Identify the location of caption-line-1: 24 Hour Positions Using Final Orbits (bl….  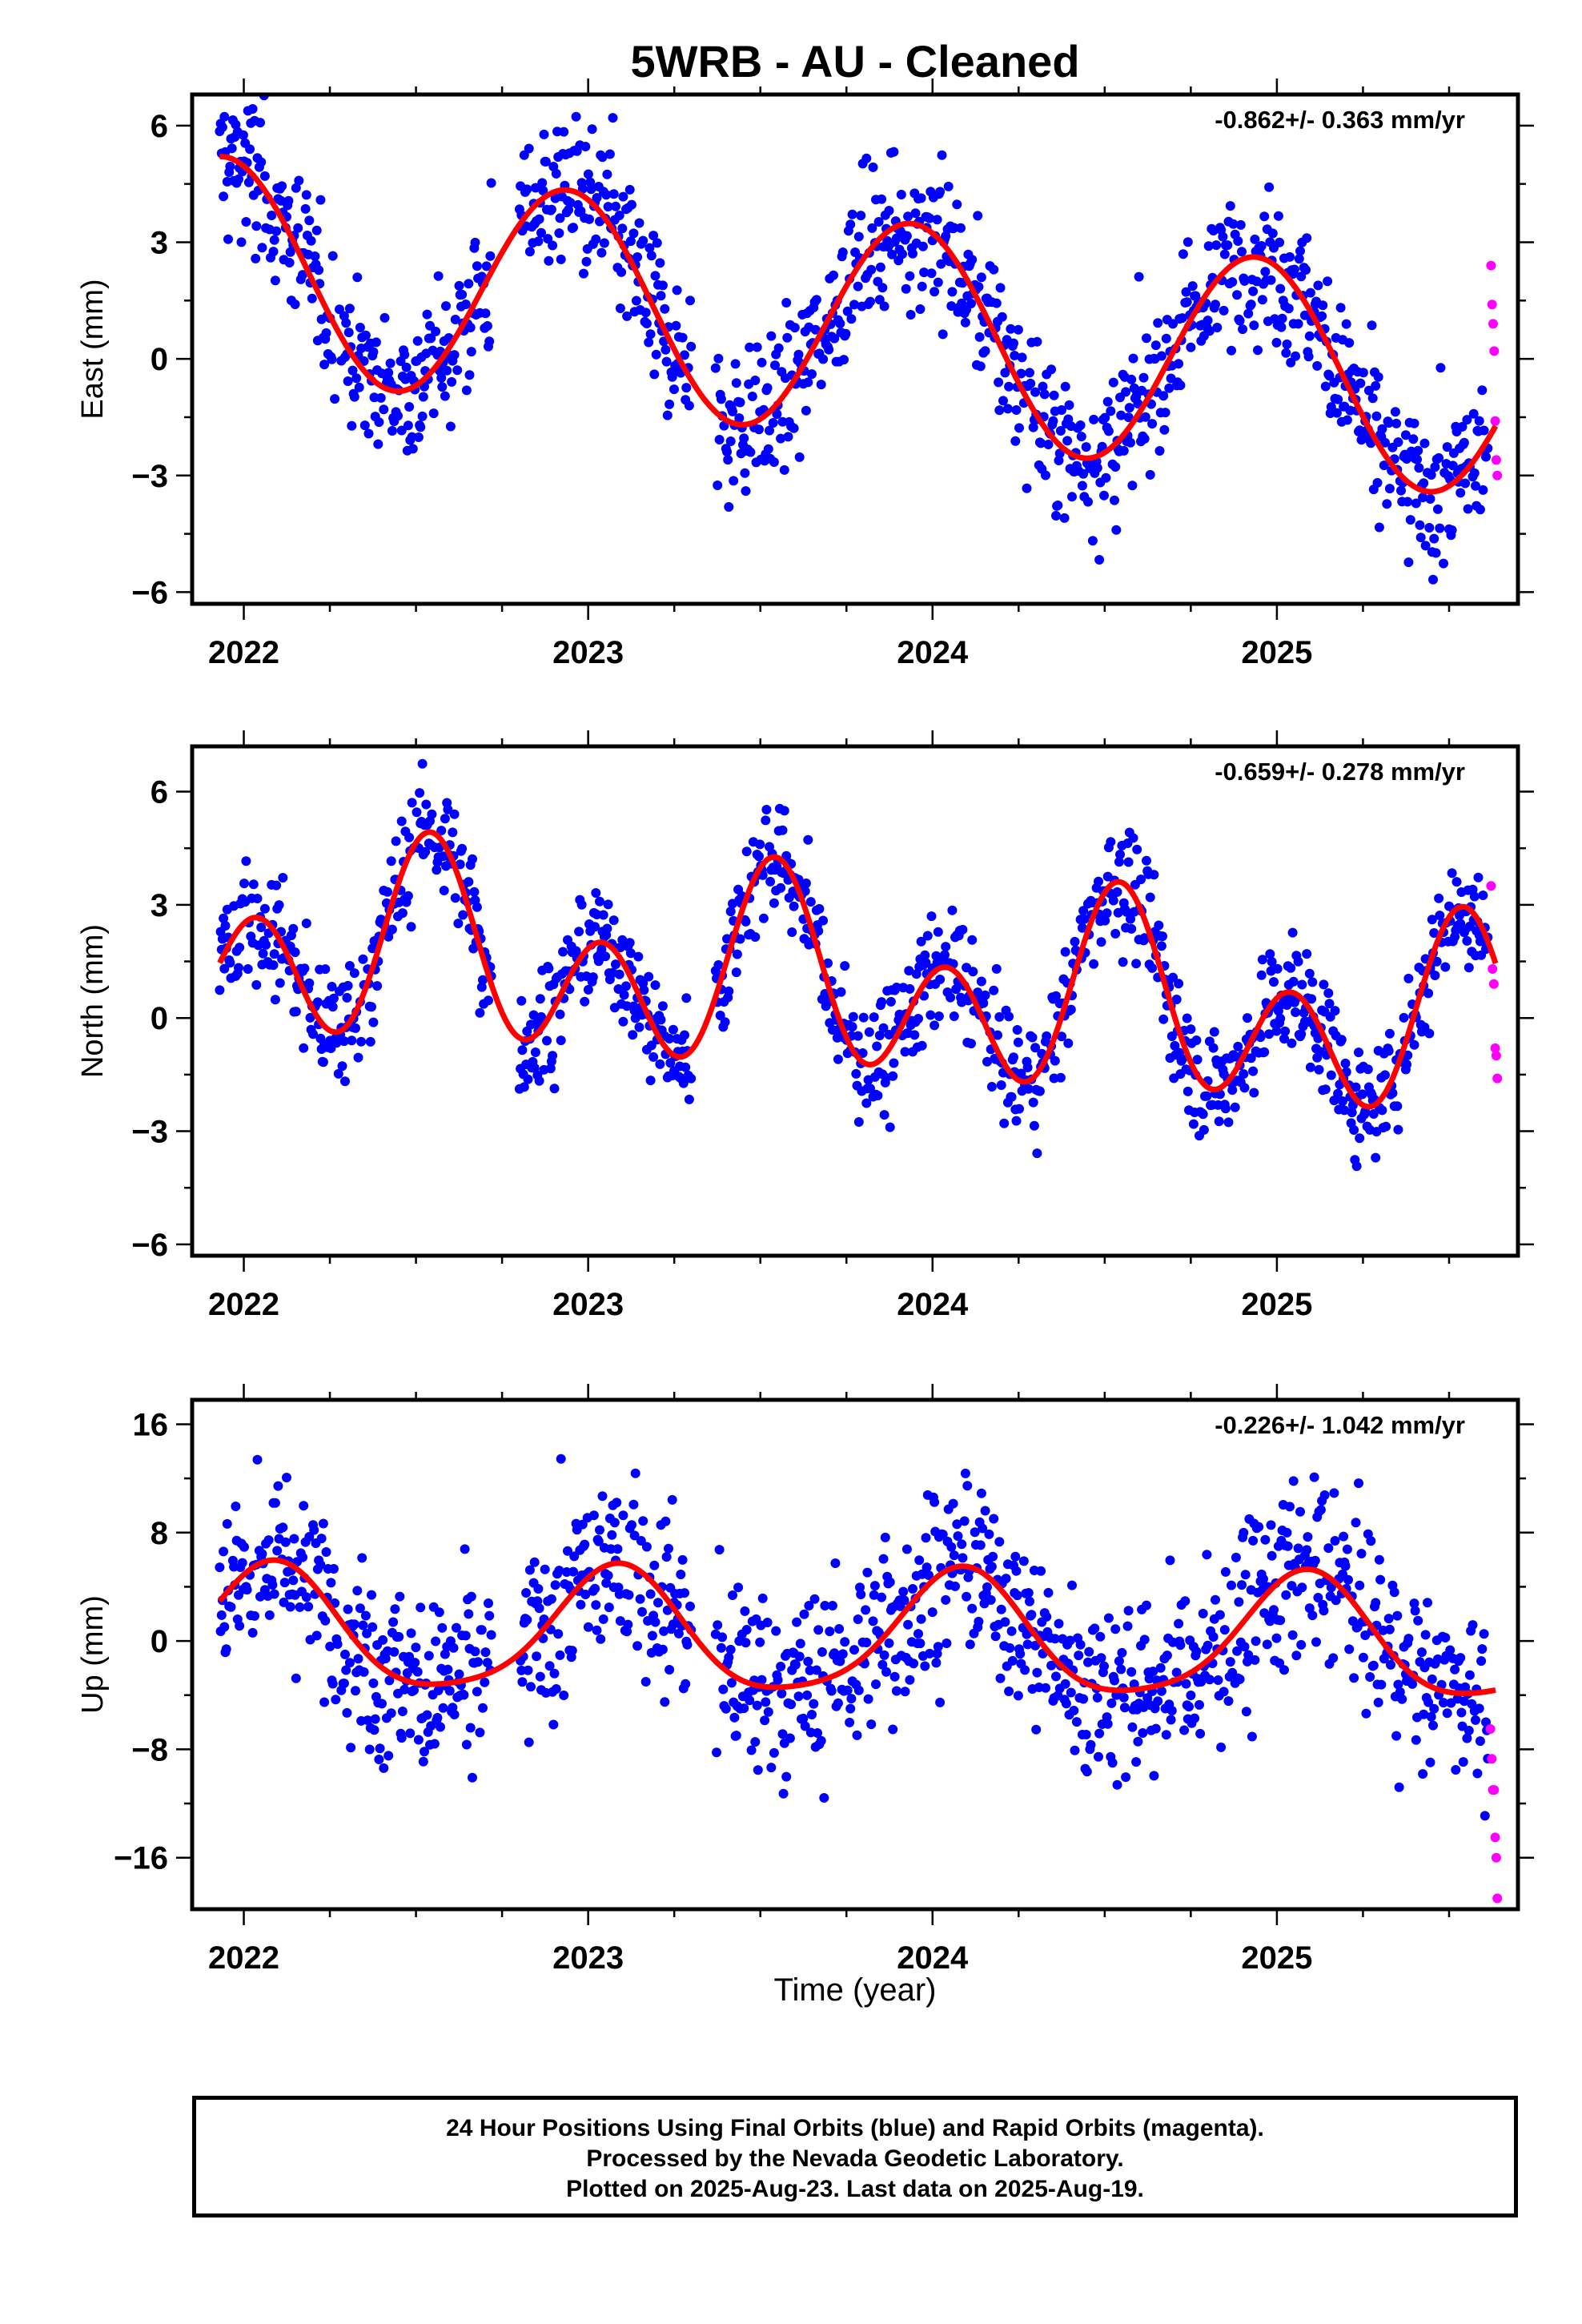
(855, 2128).